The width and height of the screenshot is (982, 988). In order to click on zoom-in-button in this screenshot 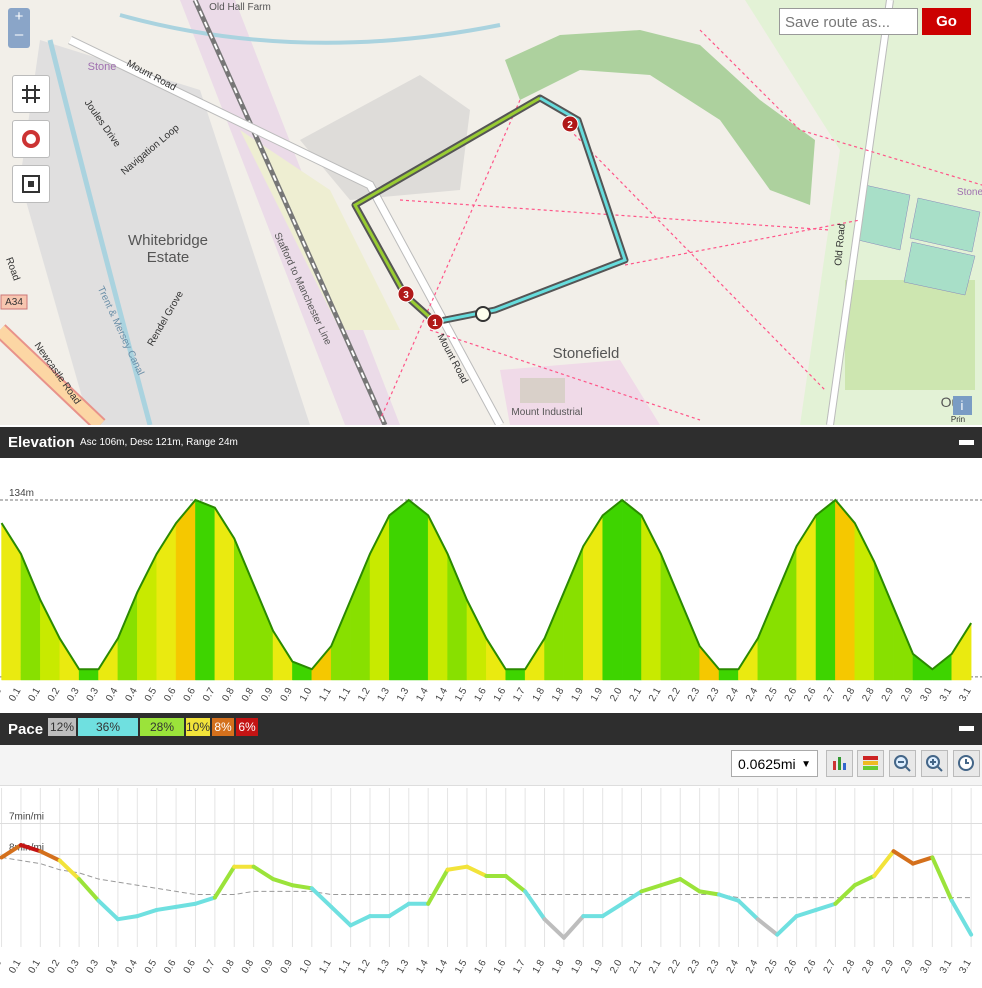, I will do `click(934, 763)`.